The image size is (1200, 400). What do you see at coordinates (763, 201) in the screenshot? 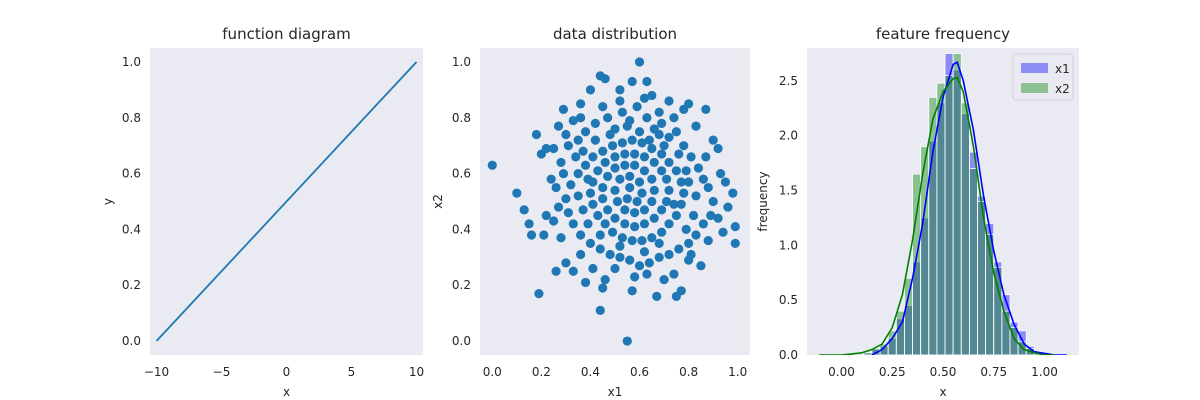
I see `y-axis-label: frequency` at bounding box center [763, 201].